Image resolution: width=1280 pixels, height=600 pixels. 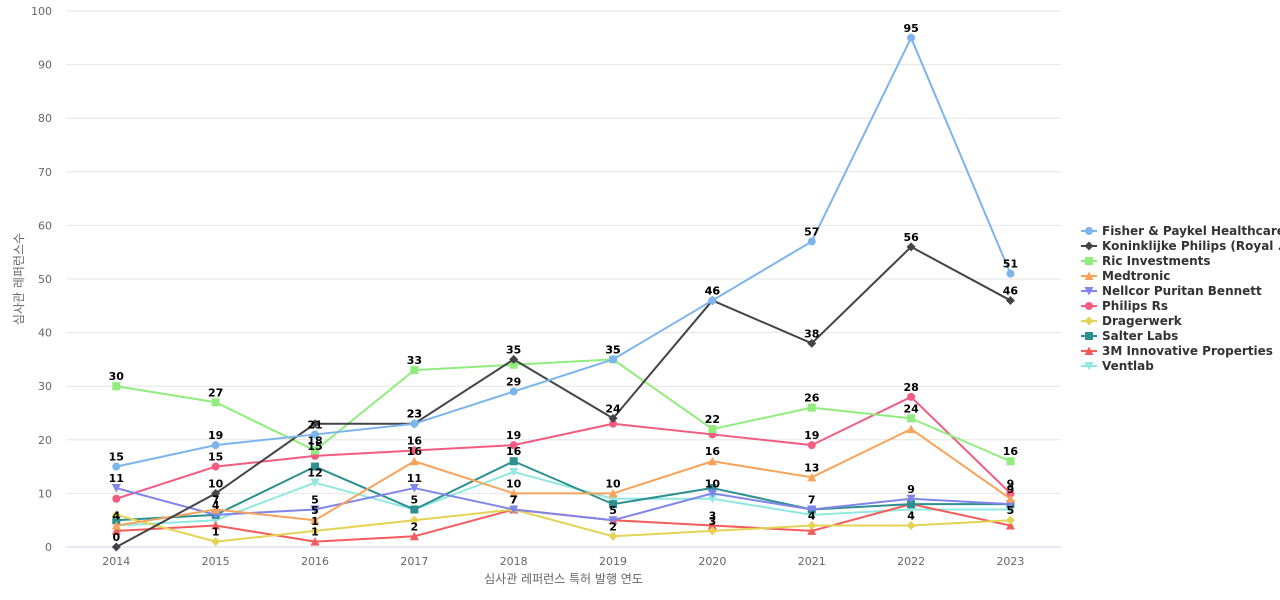 What do you see at coordinates (613, 561) in the screenshot?
I see `x-tick-label: 2019` at bounding box center [613, 561].